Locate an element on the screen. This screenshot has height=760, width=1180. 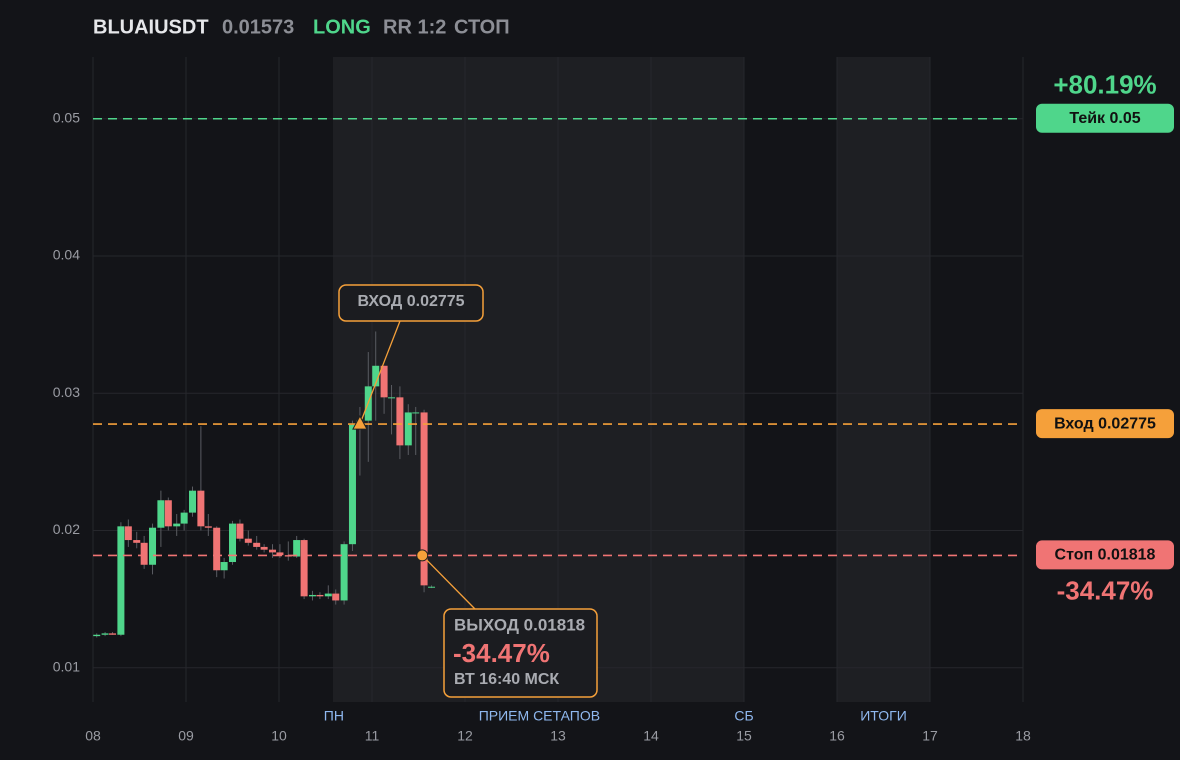
x-tick-label: 14 is located at coordinates (651, 736).